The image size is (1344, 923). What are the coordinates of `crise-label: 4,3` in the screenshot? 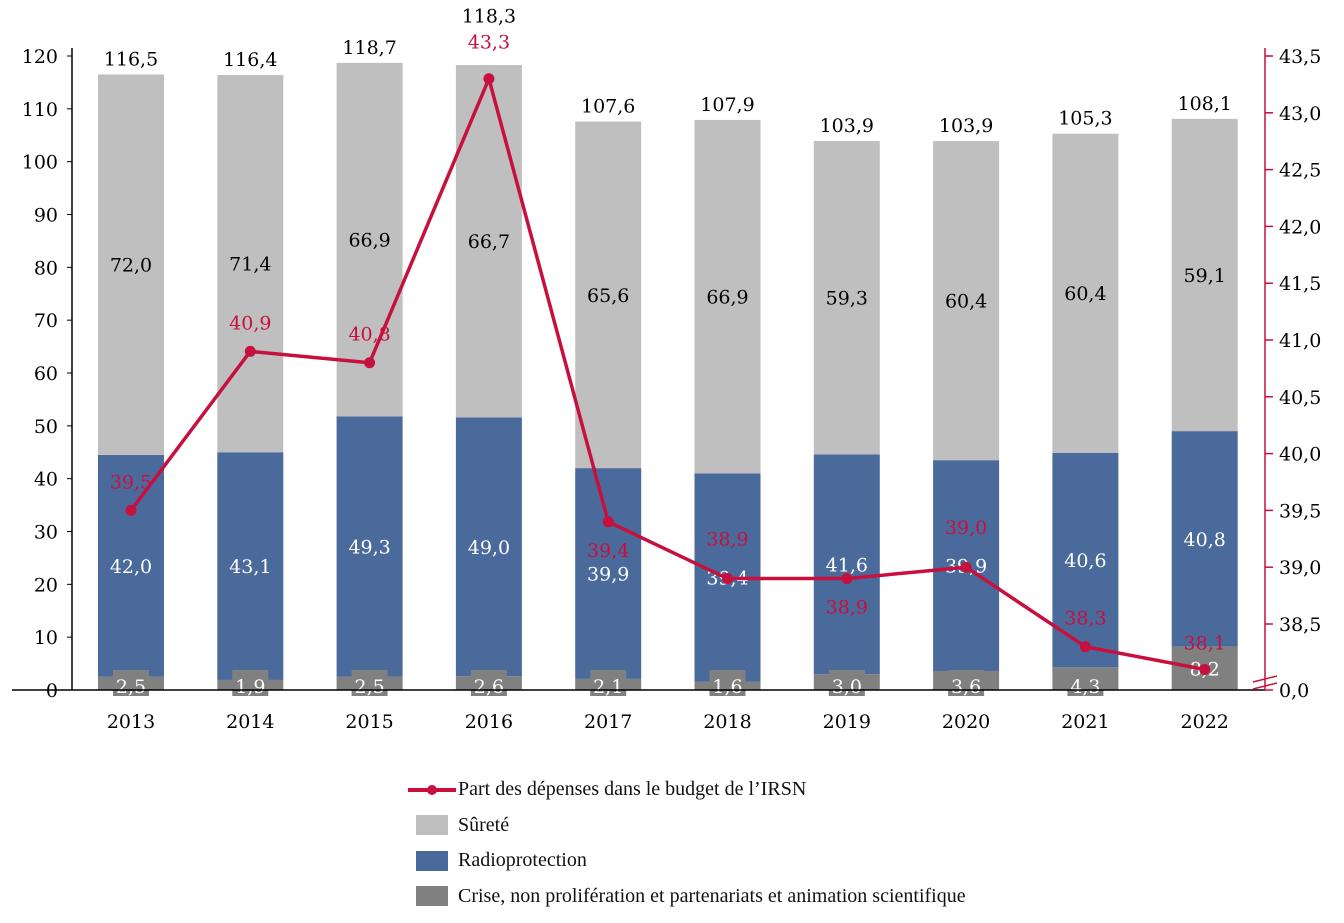 It's located at (1085, 687).